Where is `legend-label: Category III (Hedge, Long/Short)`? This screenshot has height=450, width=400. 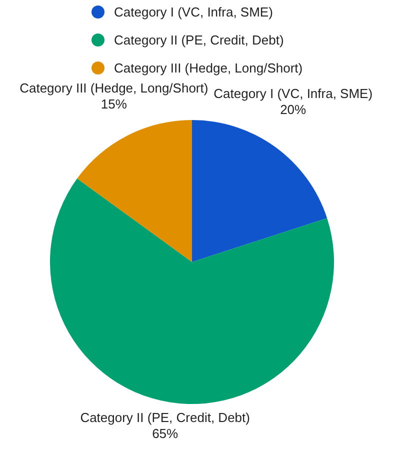 legend-label: Category III (Hedge, Long/Short) is located at coordinates (208, 68).